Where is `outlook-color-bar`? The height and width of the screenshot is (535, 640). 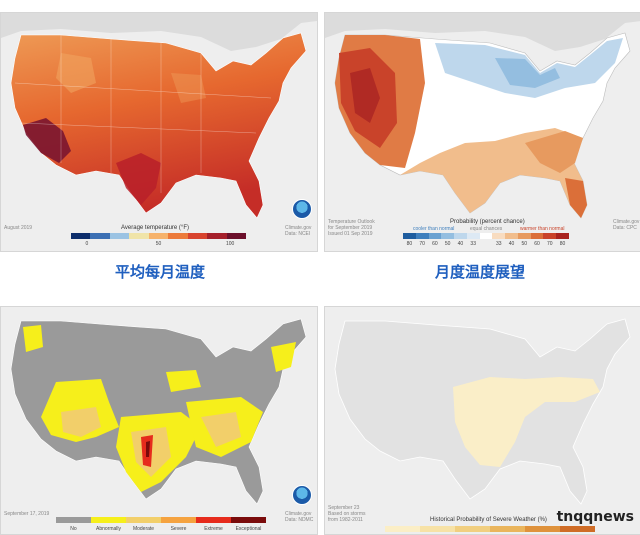 outlook-color-bar is located at coordinates (486, 236).